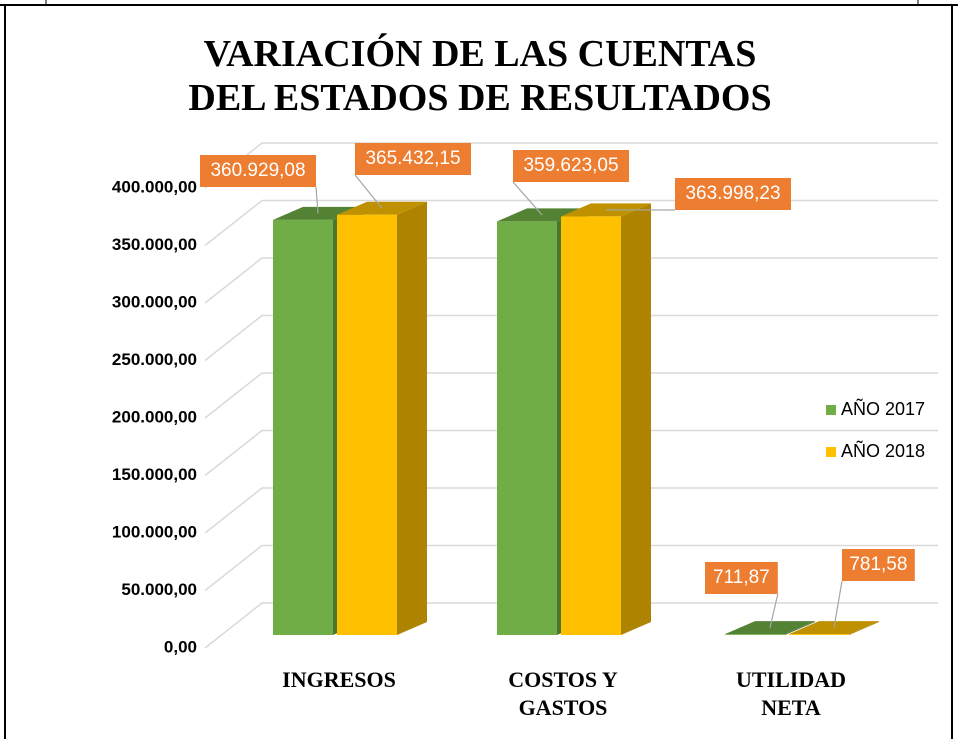 Image resolution: width=958 pixels, height=739 pixels. Describe the element at coordinates (791, 693) in the screenshot. I see `x-tick-label: UTILIDAD NETA` at that location.